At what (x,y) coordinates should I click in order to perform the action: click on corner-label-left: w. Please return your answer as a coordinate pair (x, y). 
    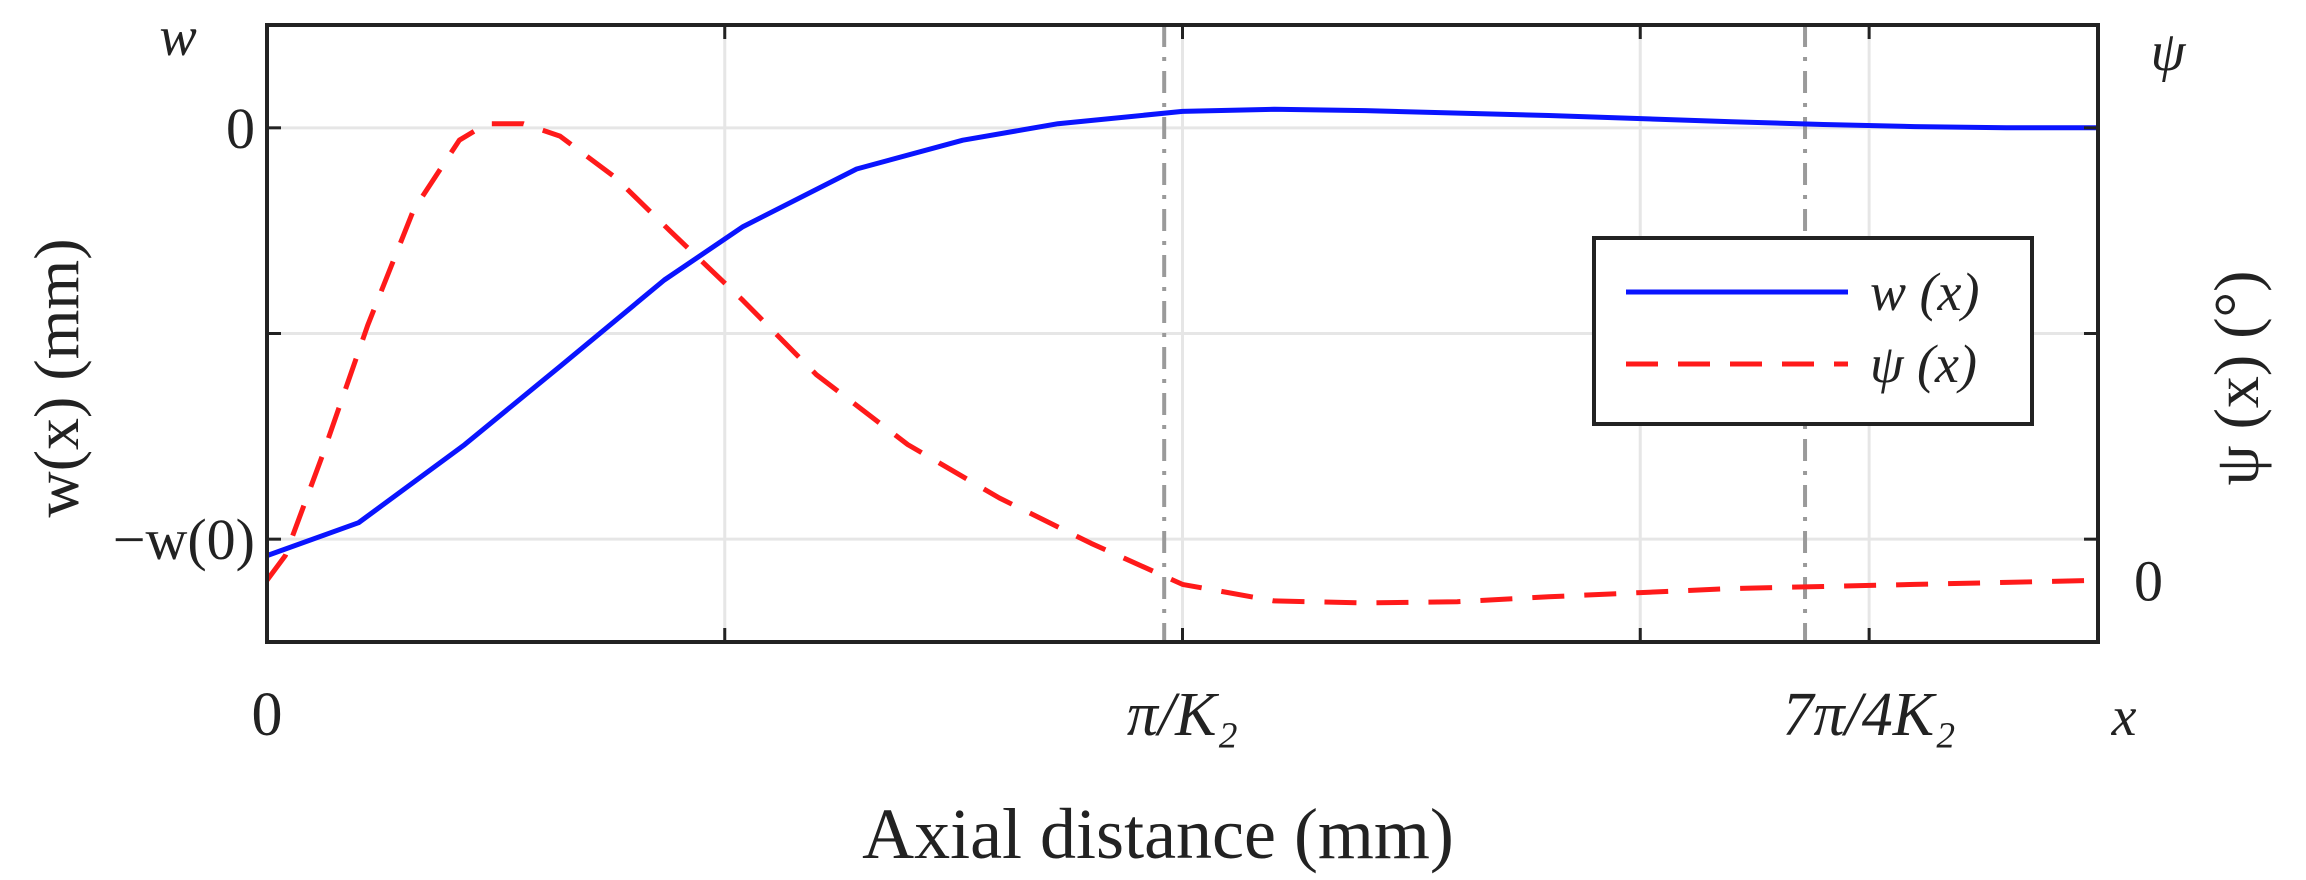
    Looking at the image, I should click on (177, 37).